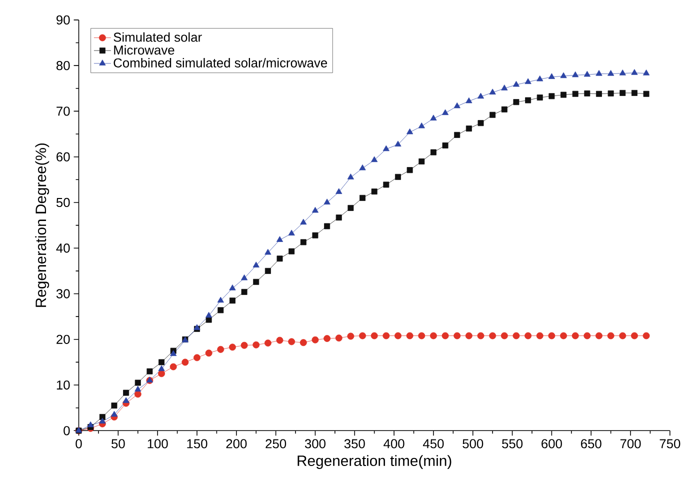  What do you see at coordinates (42, 225) in the screenshot?
I see `y-axis-title: Regeneration Degree(%)` at bounding box center [42, 225].